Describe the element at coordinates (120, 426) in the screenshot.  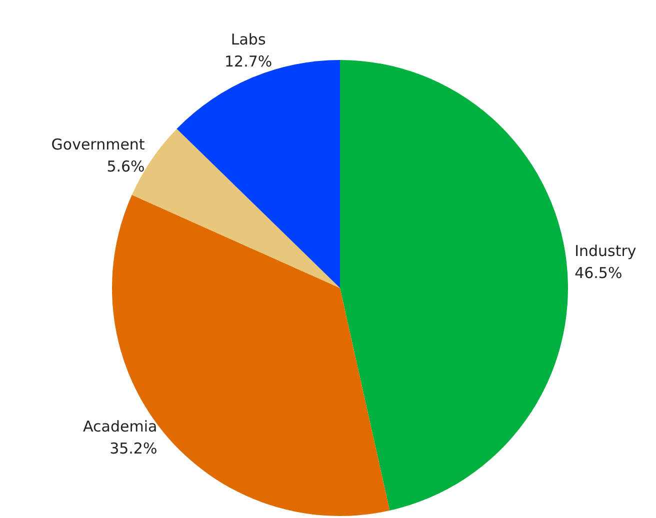
I see `slice-label: Academia` at that location.